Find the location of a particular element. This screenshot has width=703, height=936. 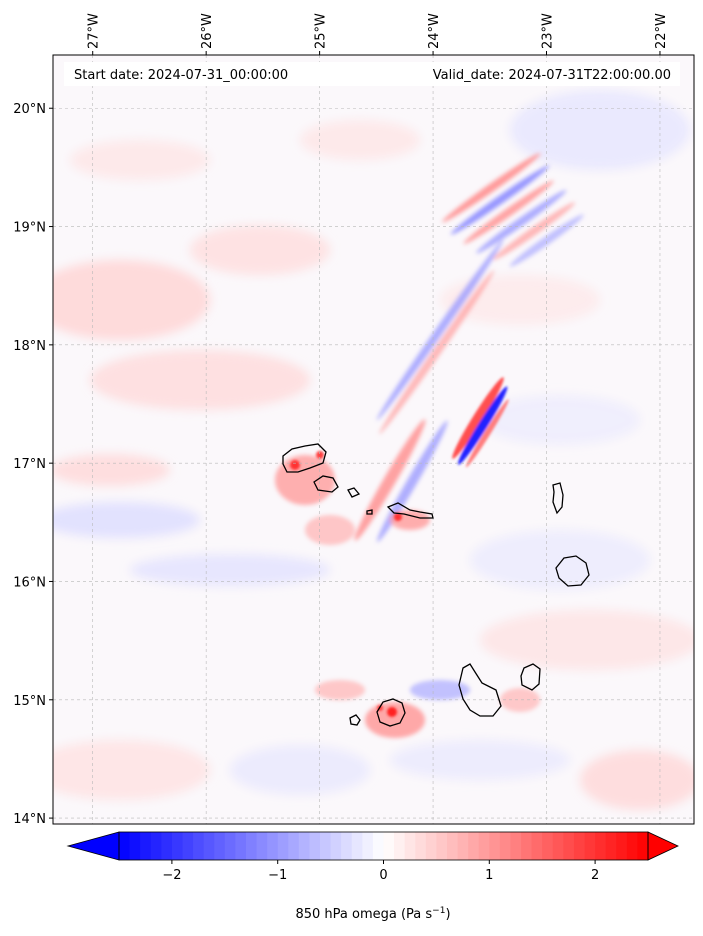

longitude-ticks: 27°W 26°W 25°W 24°W 23°W 22°W is located at coordinates (378, 34).